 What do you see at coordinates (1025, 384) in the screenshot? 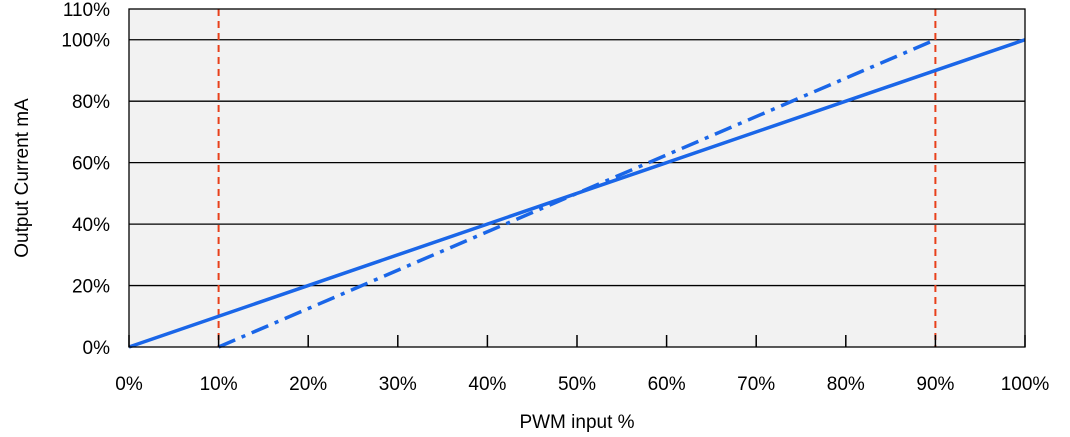
I see `x-tick-label-10: 100%` at bounding box center [1025, 384].